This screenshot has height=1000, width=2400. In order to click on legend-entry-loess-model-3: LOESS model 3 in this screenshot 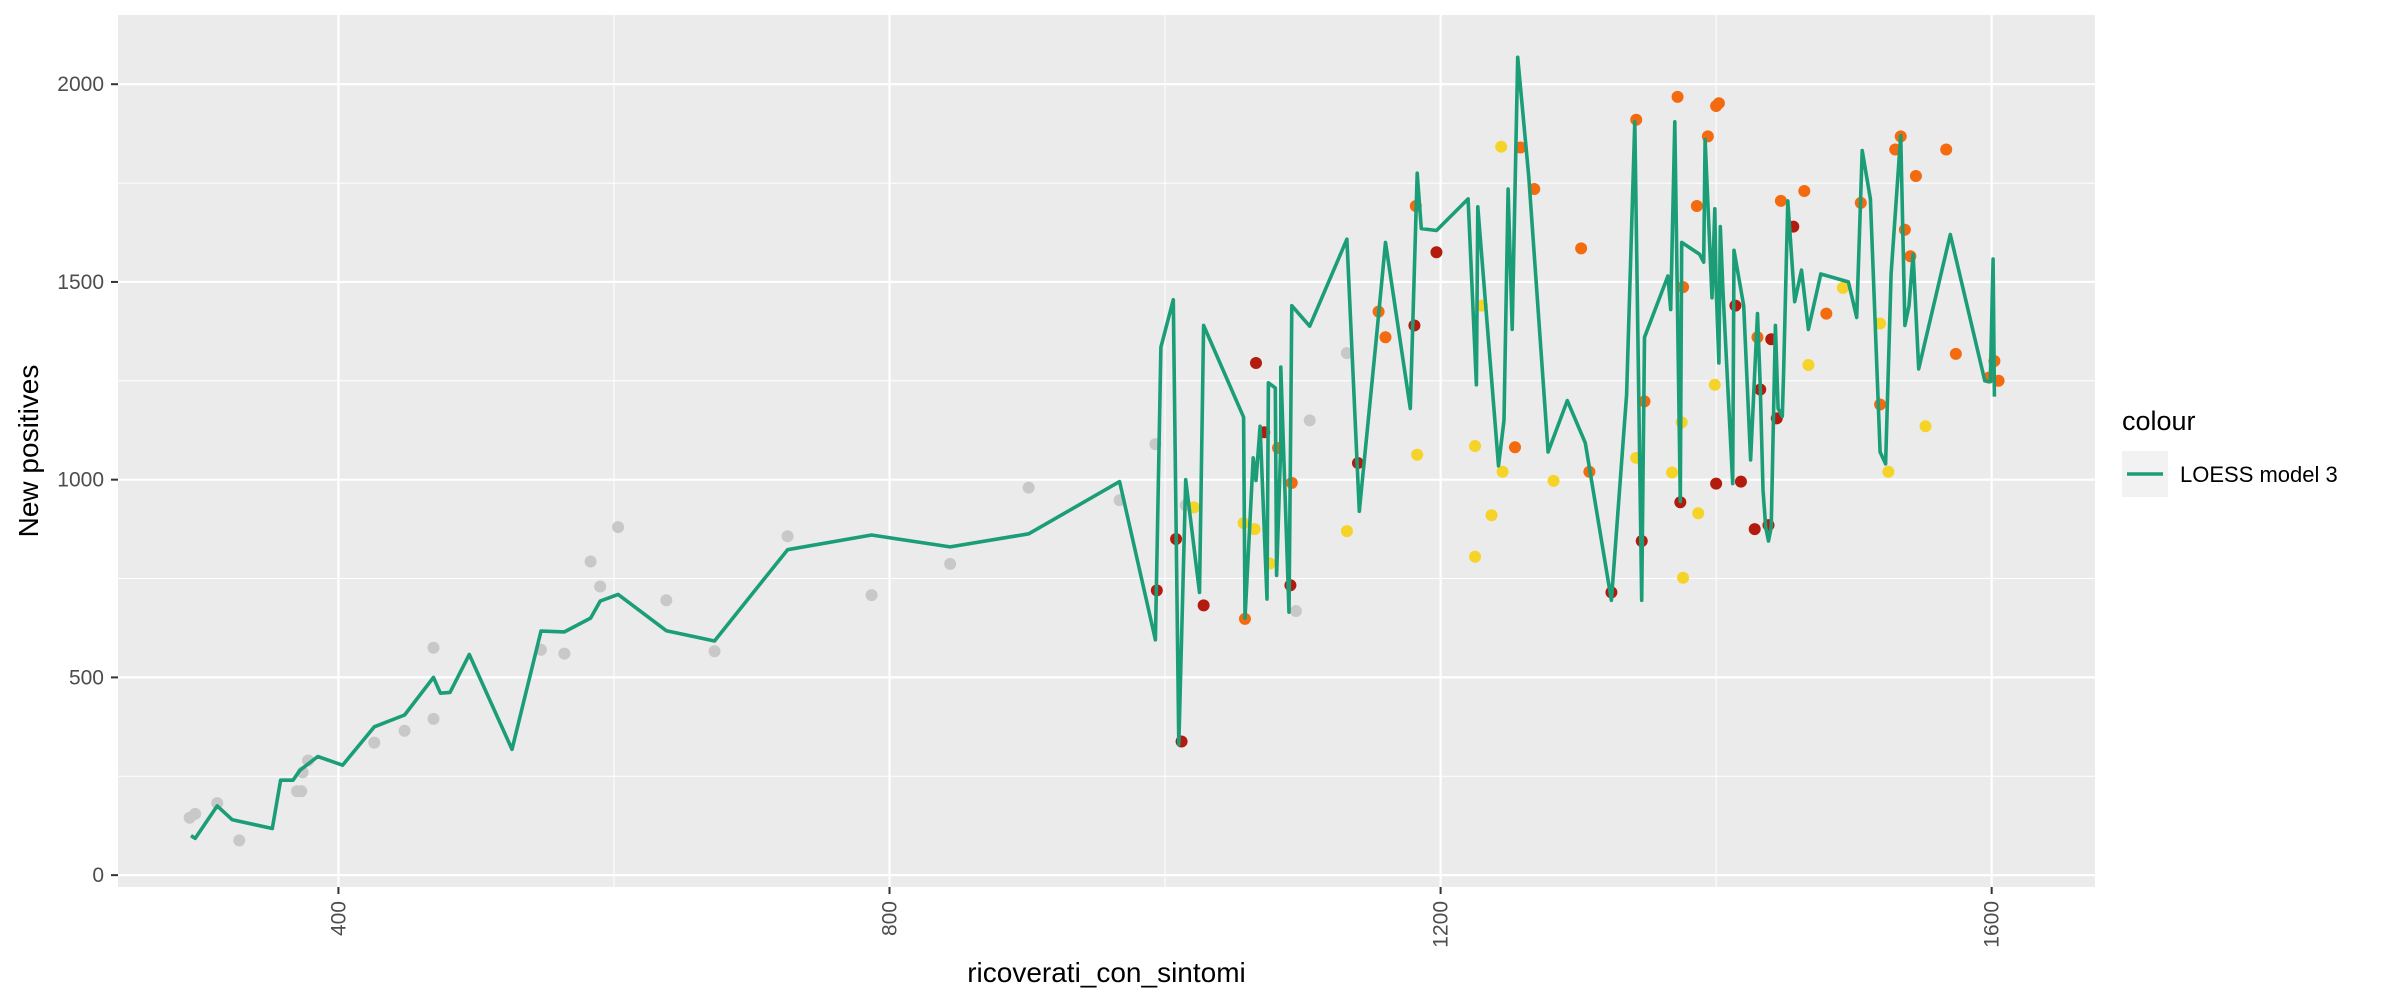, I will do `click(2259, 474)`.